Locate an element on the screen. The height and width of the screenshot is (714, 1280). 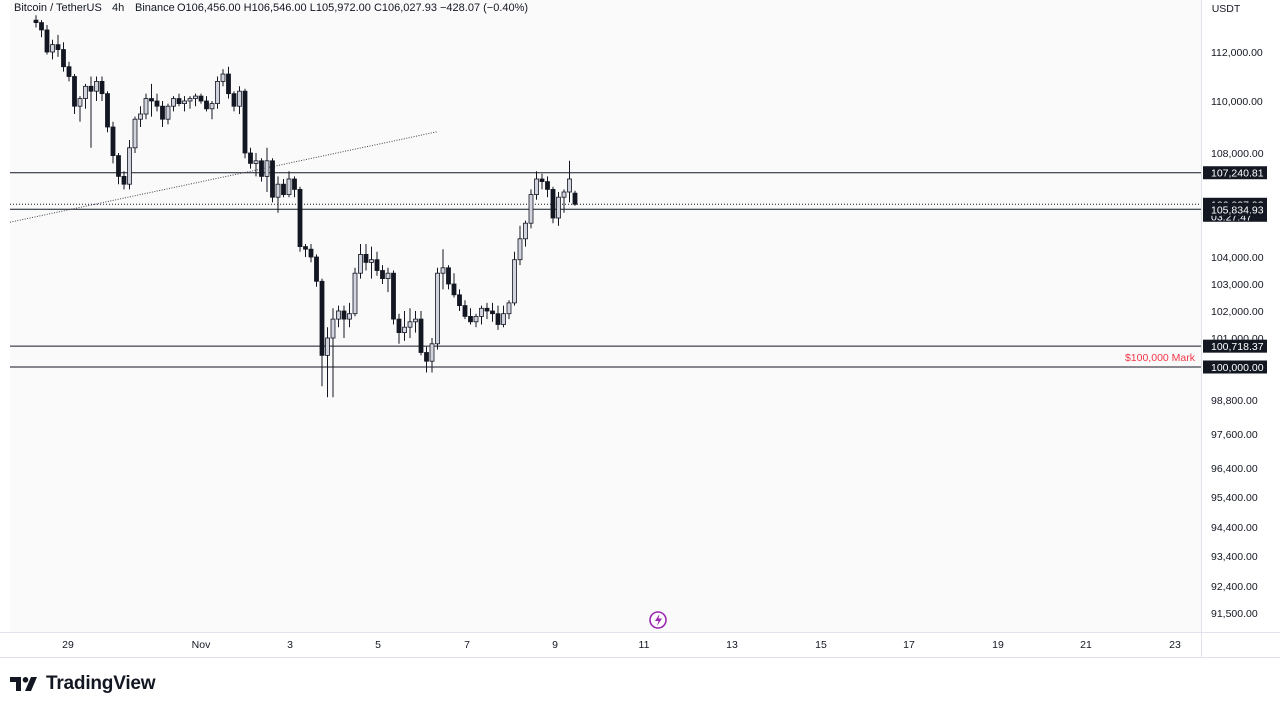
tradingview-logo: TradingView is located at coordinates (83, 684).